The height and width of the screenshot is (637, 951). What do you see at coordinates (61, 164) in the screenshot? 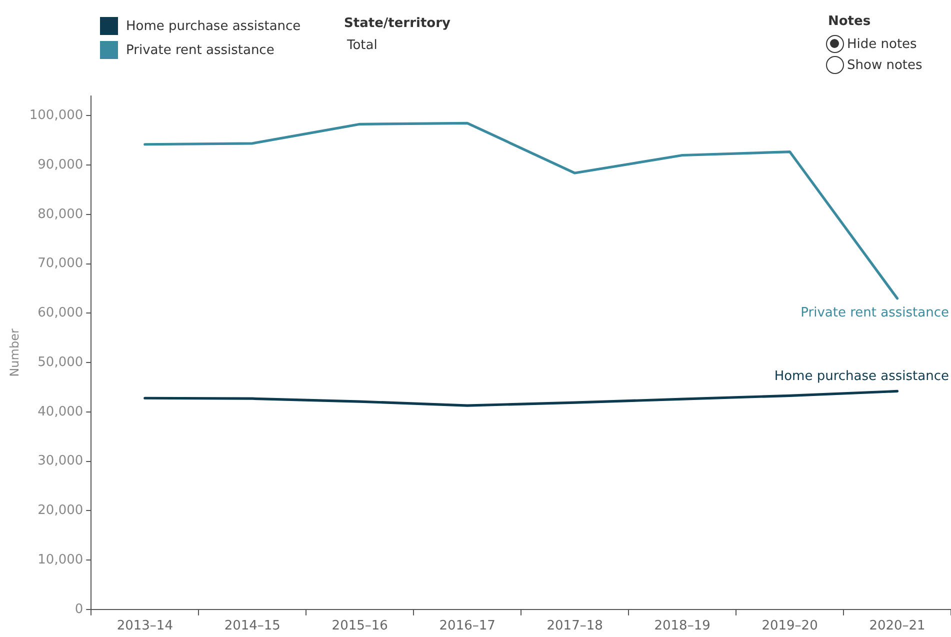
I see `y-tick-label: 90,000` at bounding box center [61, 164].